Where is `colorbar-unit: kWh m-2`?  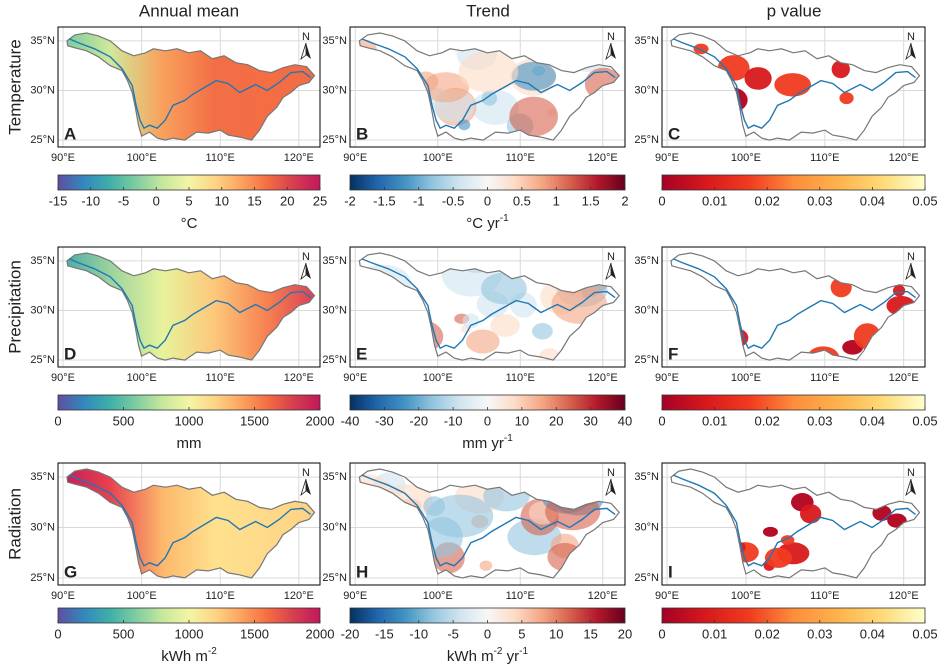
colorbar-unit: kWh m-2 is located at coordinates (189, 655).